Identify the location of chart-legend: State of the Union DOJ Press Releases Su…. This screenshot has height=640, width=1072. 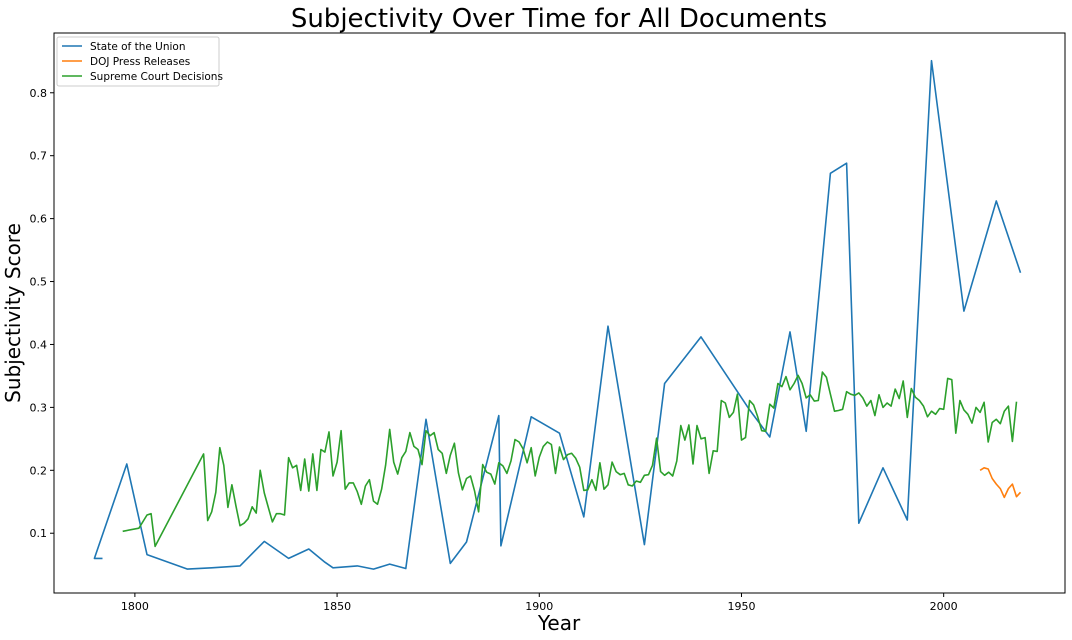
(139, 61).